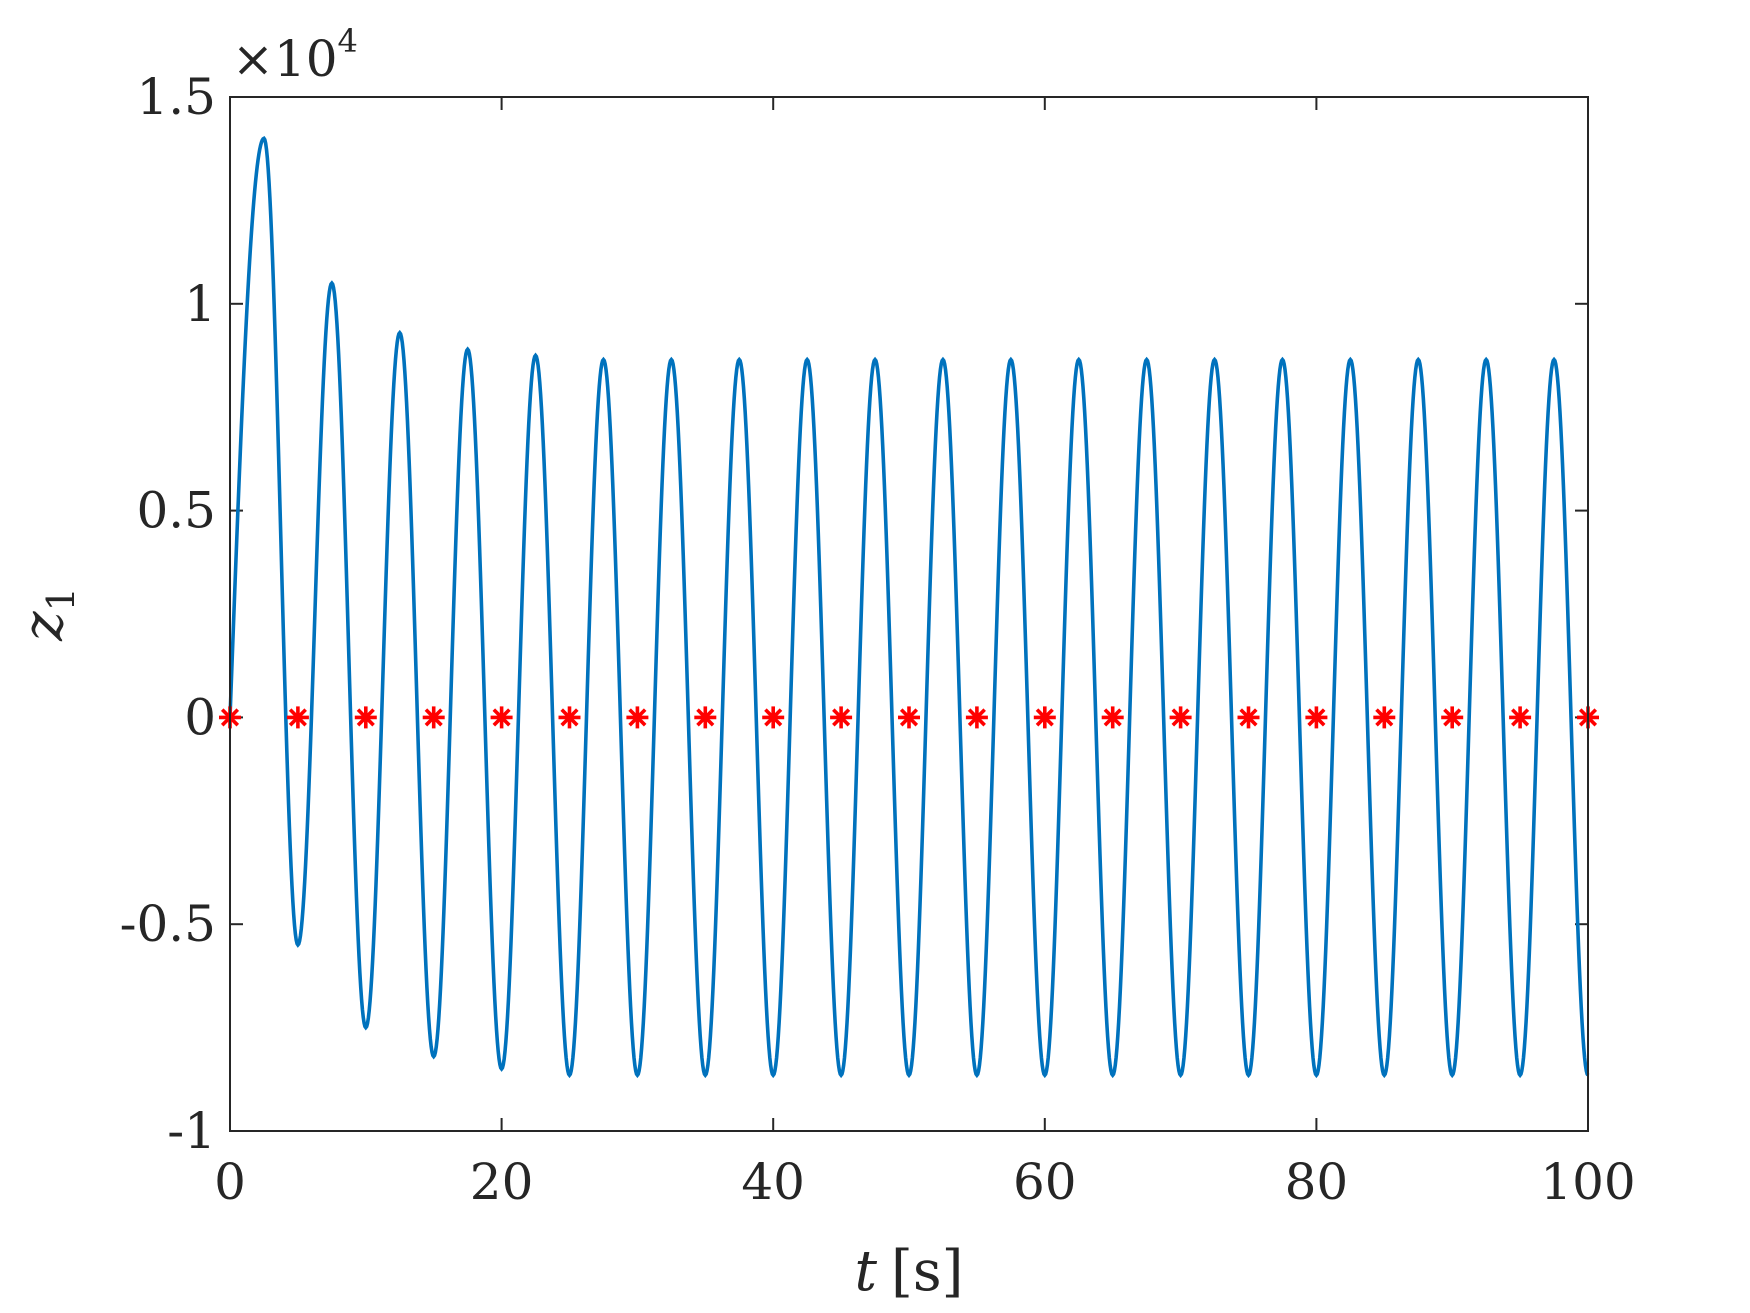 The image size is (1750, 1313). Describe the element at coordinates (61, 599) in the screenshot. I see `y-axis-subscript: 1` at that location.